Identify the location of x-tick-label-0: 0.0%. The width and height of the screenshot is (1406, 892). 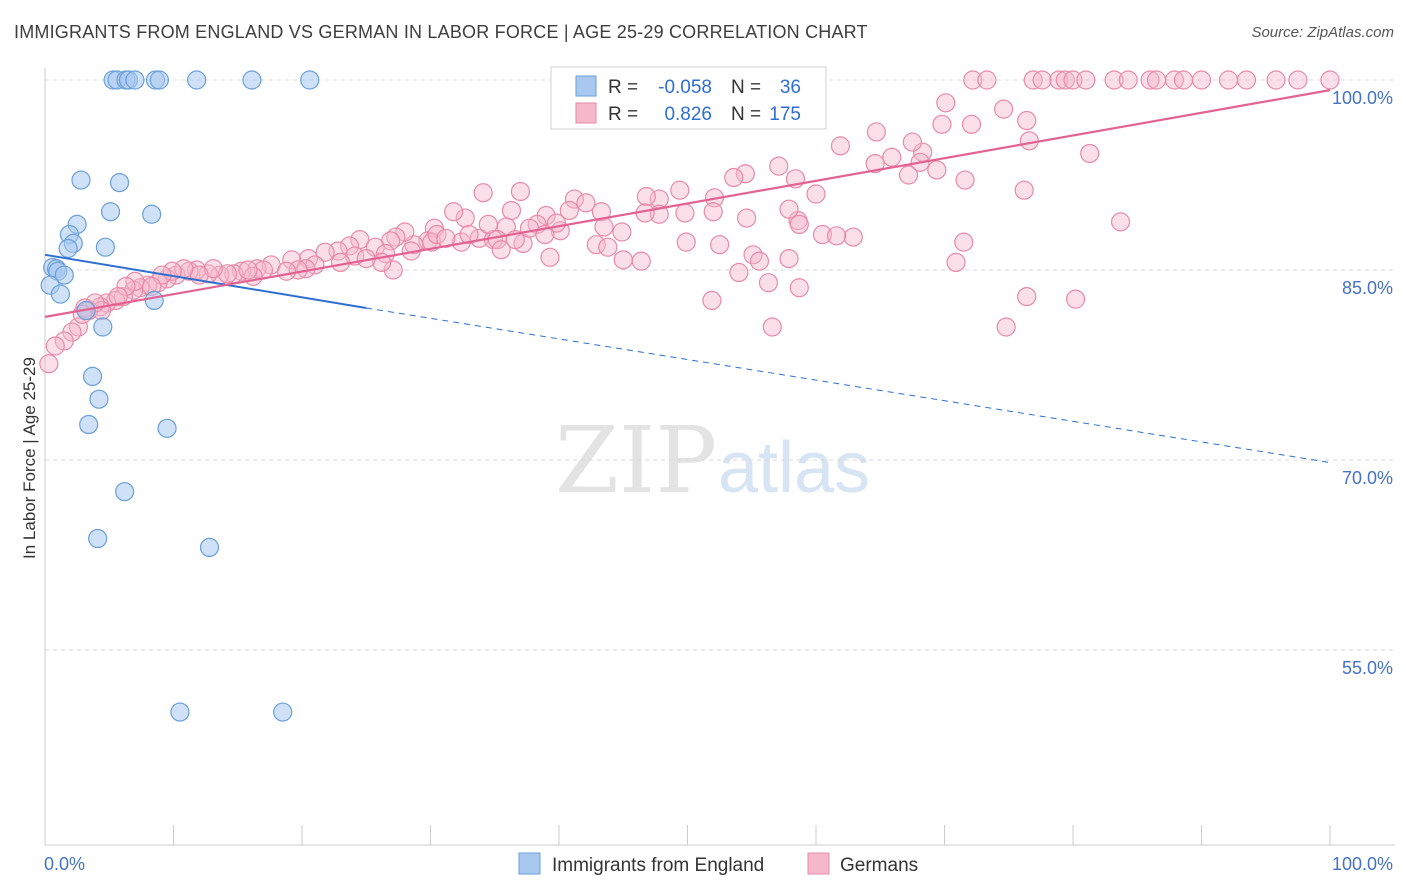
(64, 864).